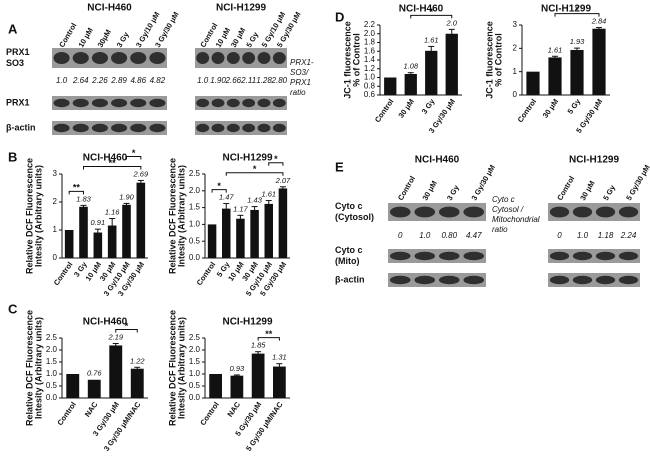 The height and width of the screenshot is (462, 650). Describe the element at coordinates (118, 80) in the screenshot. I see `ratio-value: 2.89` at that location.